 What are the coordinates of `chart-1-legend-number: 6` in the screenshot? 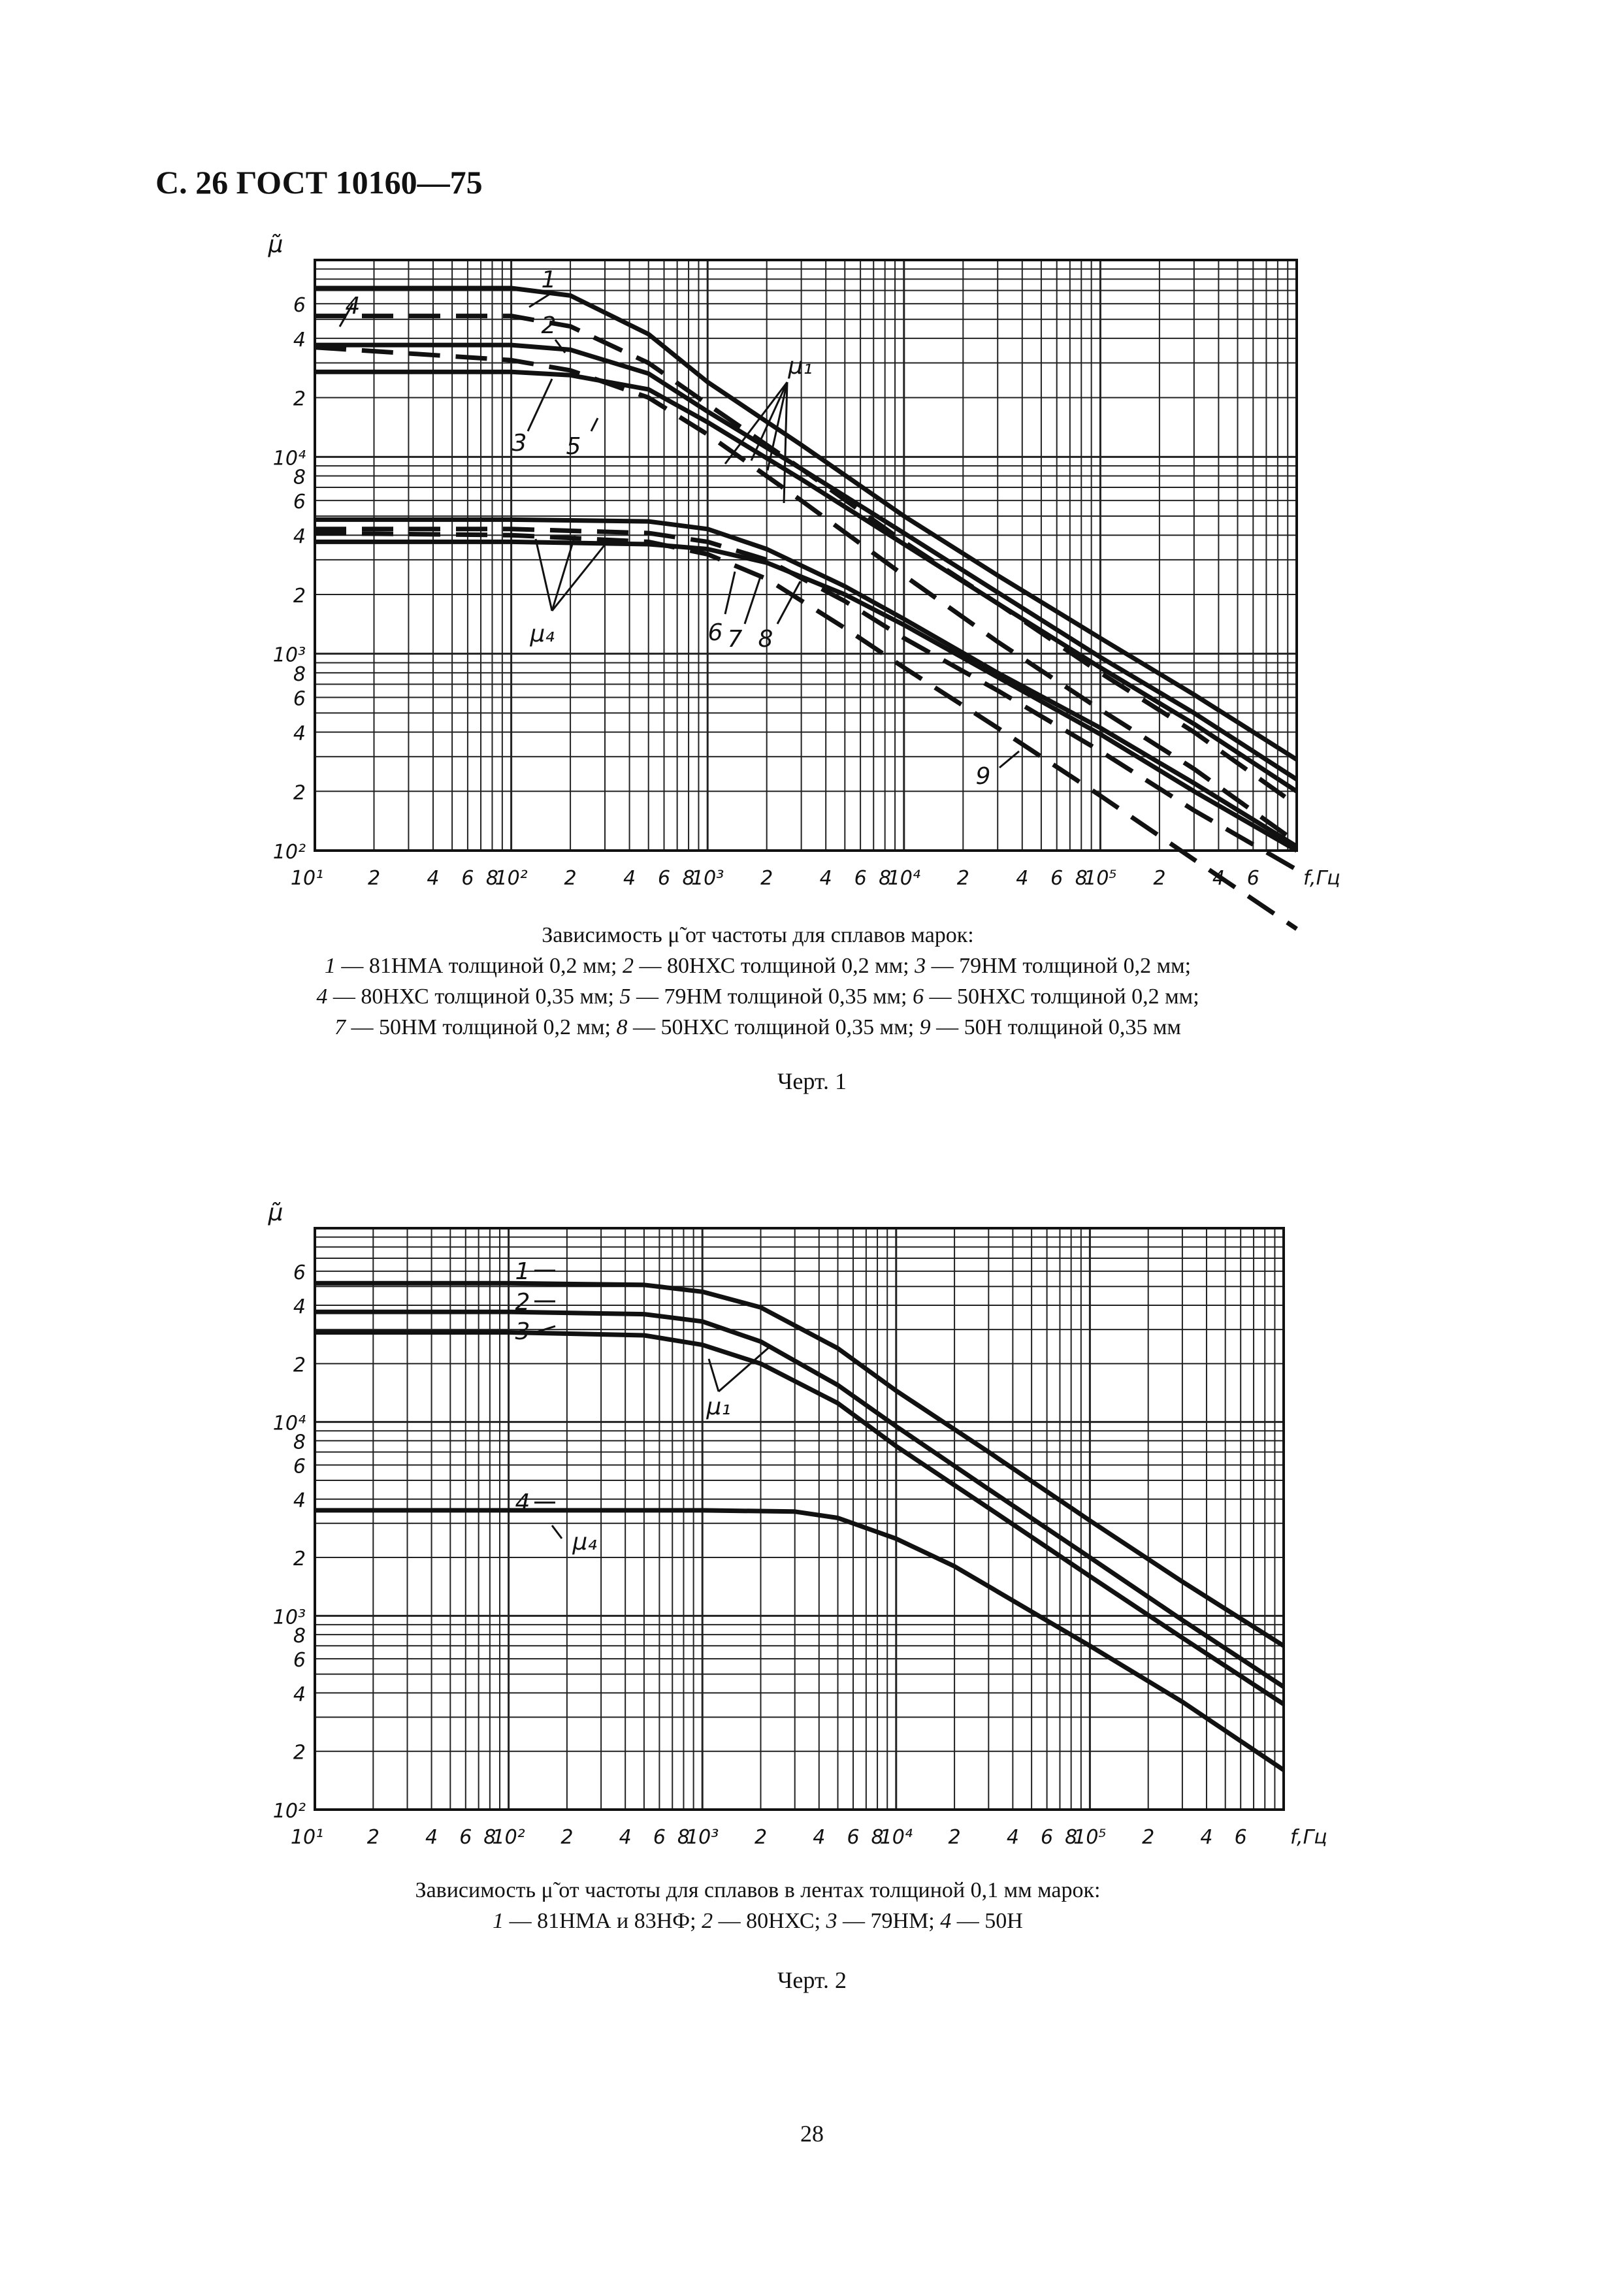 It's located at (918, 997).